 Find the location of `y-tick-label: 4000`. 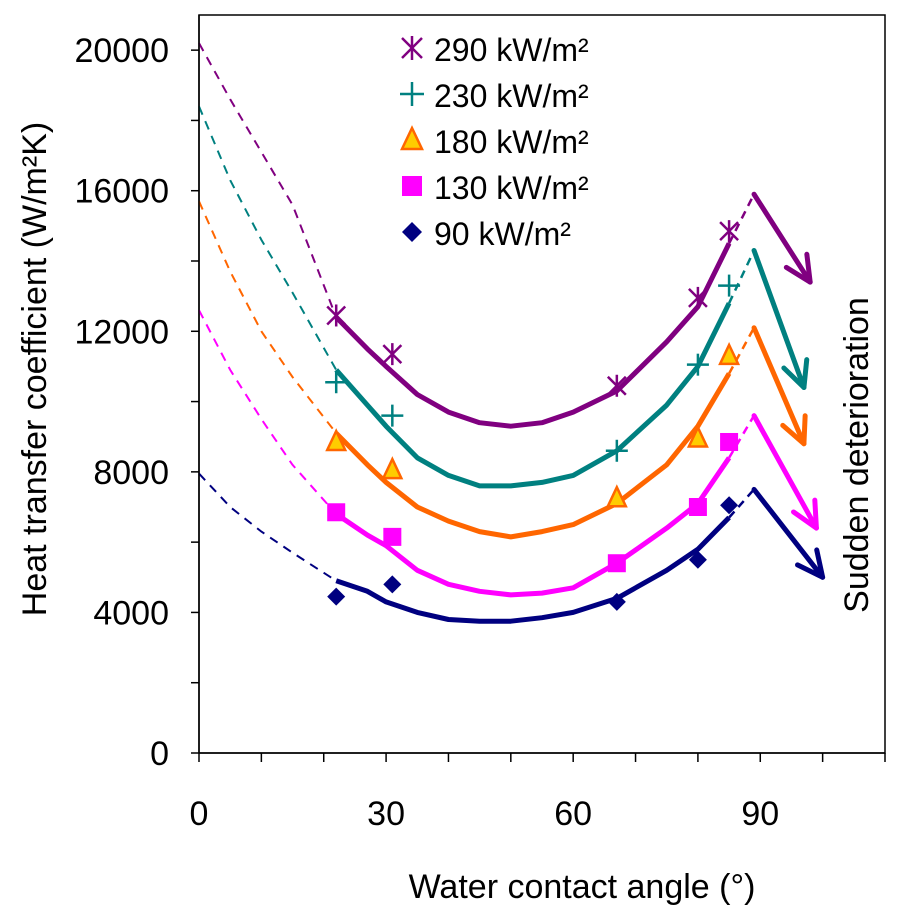

y-tick-label: 4000 is located at coordinates (131, 613).